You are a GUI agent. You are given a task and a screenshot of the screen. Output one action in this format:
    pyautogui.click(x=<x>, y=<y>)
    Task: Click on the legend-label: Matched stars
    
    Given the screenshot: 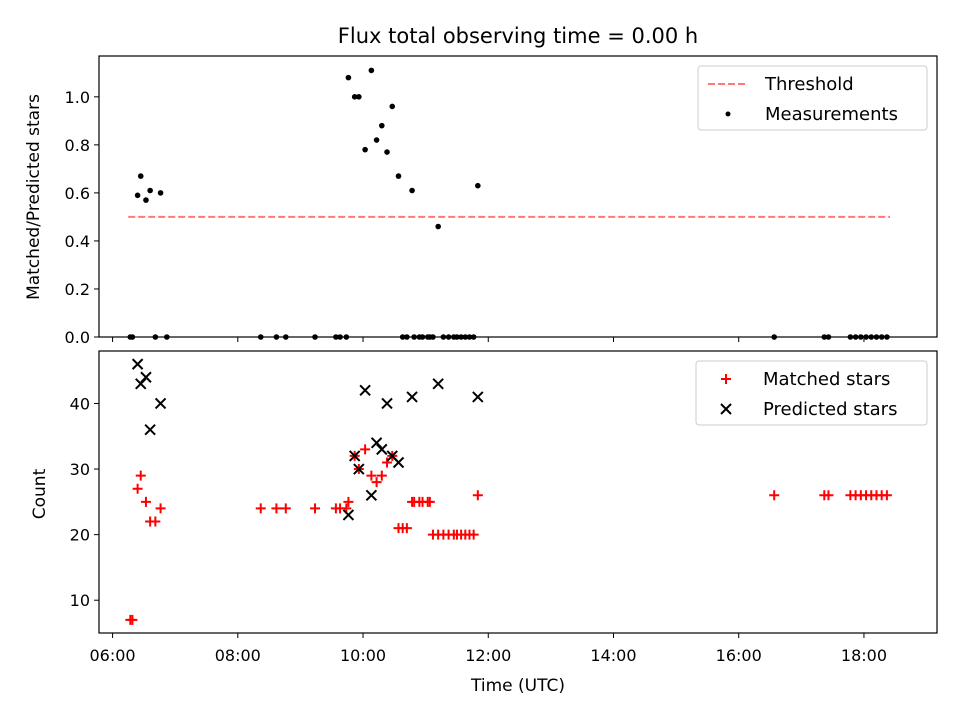 What is the action you would take?
    pyautogui.click(x=826, y=379)
    